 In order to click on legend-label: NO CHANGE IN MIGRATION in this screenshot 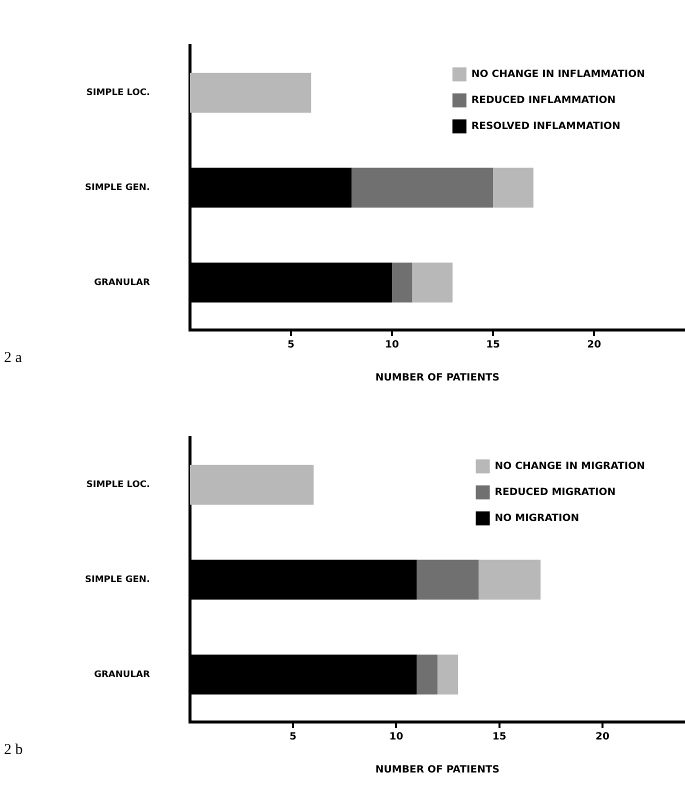, I will do `click(570, 466)`.